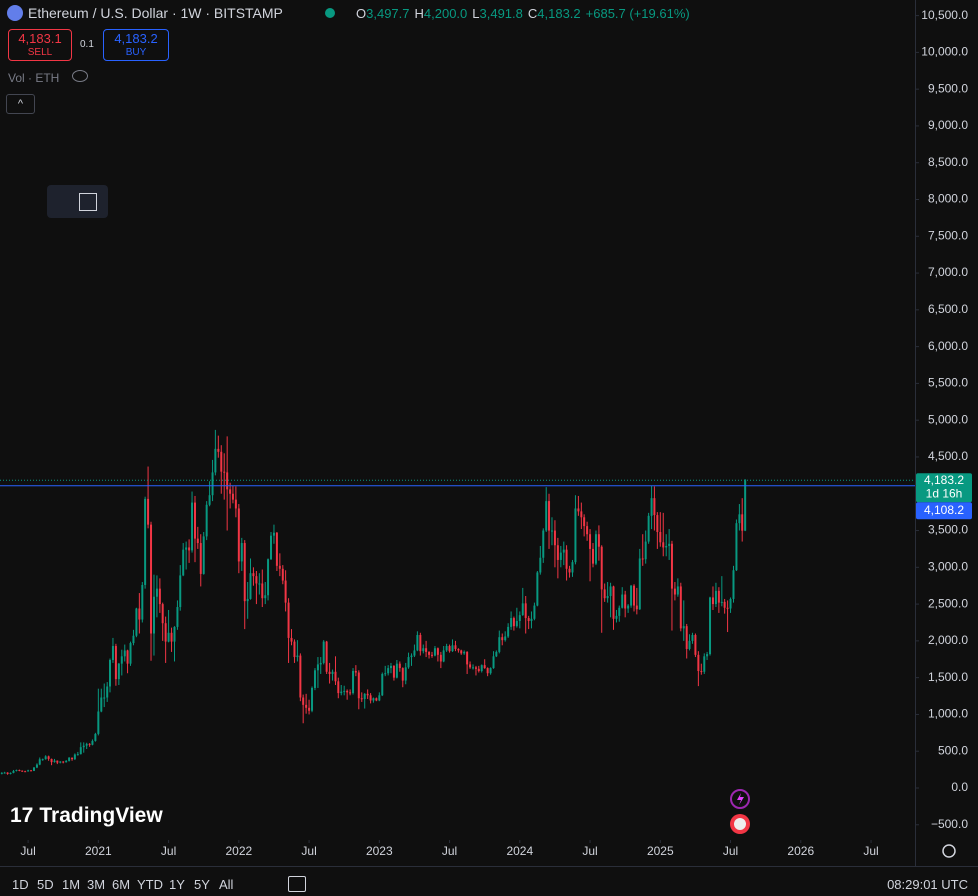 Image resolution: width=978 pixels, height=896 pixels. What do you see at coordinates (927, 884) in the screenshot?
I see `clock: 08:29:01 UTC` at bounding box center [927, 884].